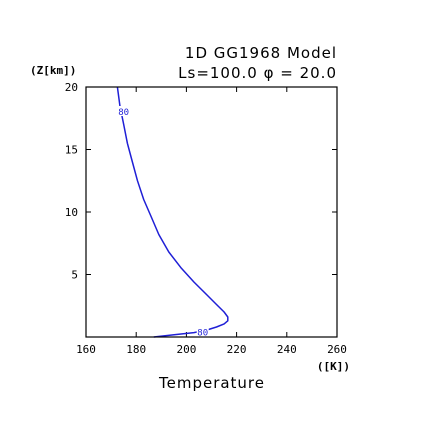 This screenshot has height=424, width=424. Describe the element at coordinates (86, 349) in the screenshot. I see `x-tick-label: 160` at that location.